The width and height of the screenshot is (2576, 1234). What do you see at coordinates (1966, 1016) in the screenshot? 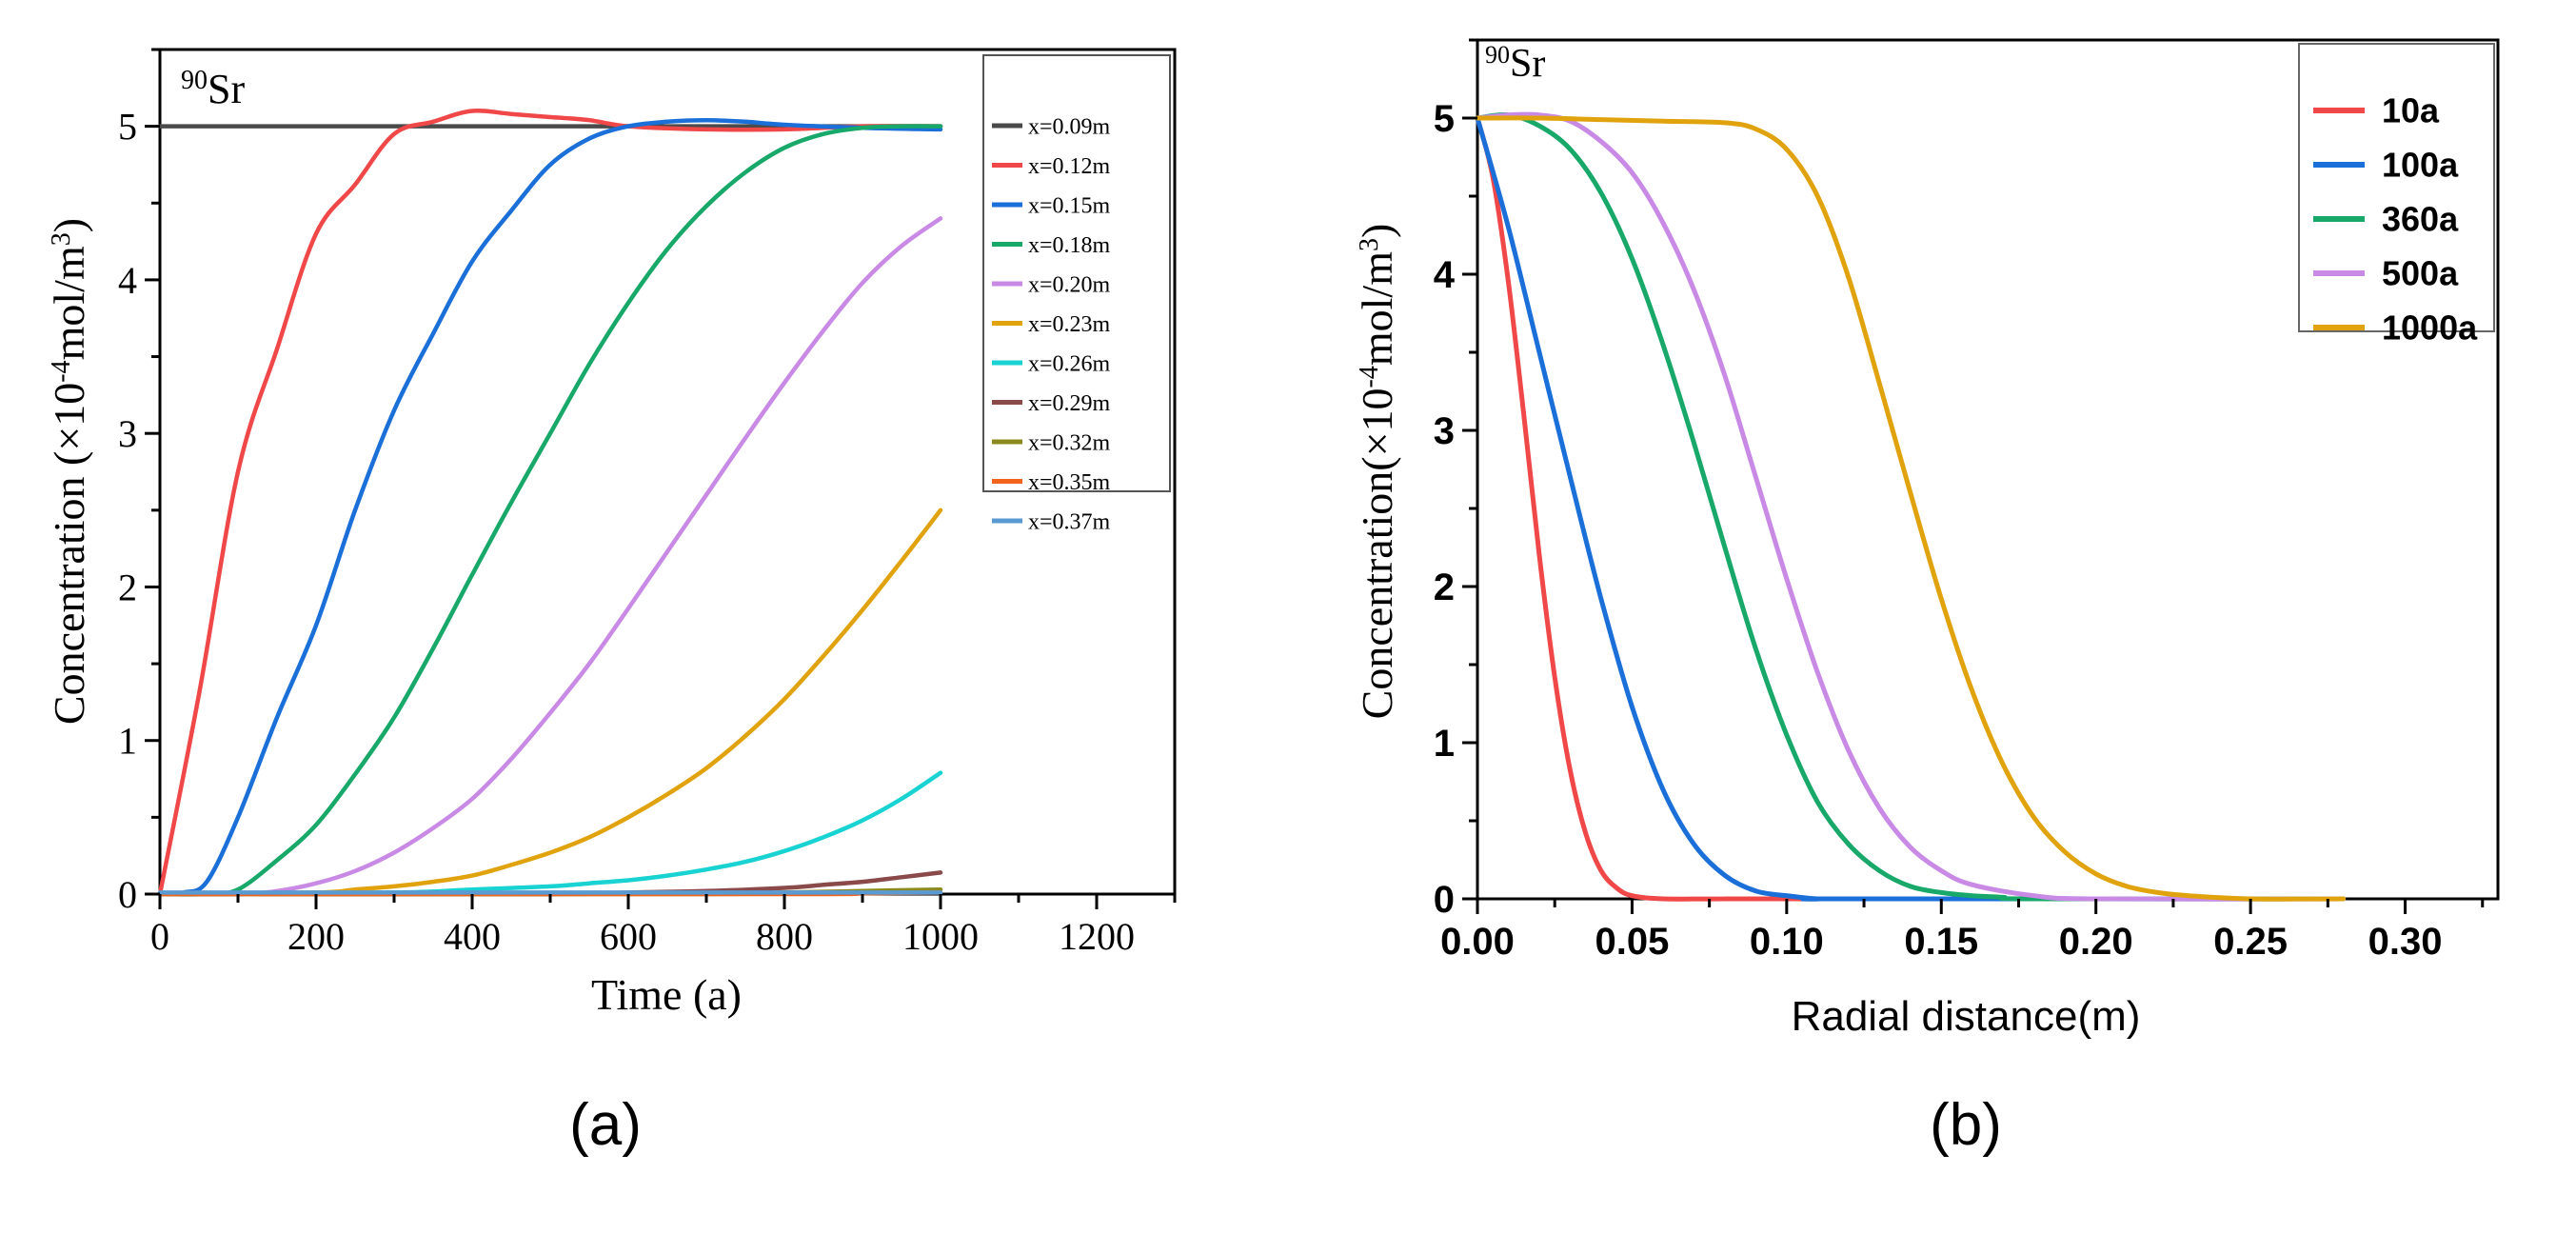
I see `x-axis-label-b: Radial distance(m)` at bounding box center [1966, 1016].